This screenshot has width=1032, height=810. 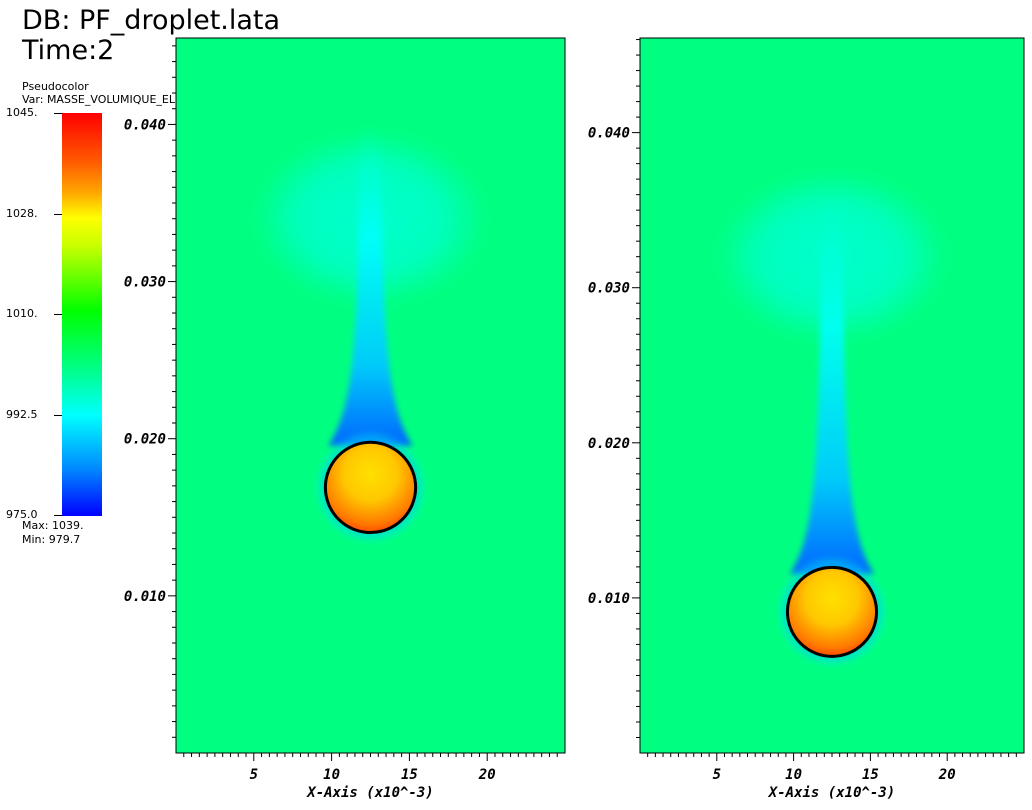 What do you see at coordinates (22, 414) in the screenshot?
I see `colorbar-tick-label: 992.5` at bounding box center [22, 414].